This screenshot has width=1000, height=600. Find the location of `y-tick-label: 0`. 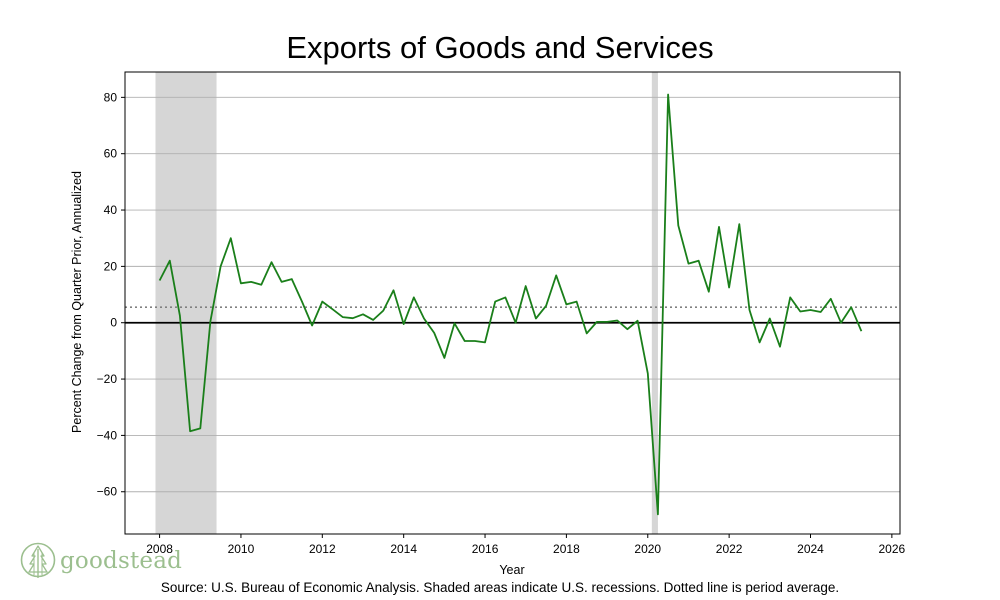

y-tick-label: 0 is located at coordinates (113, 323).